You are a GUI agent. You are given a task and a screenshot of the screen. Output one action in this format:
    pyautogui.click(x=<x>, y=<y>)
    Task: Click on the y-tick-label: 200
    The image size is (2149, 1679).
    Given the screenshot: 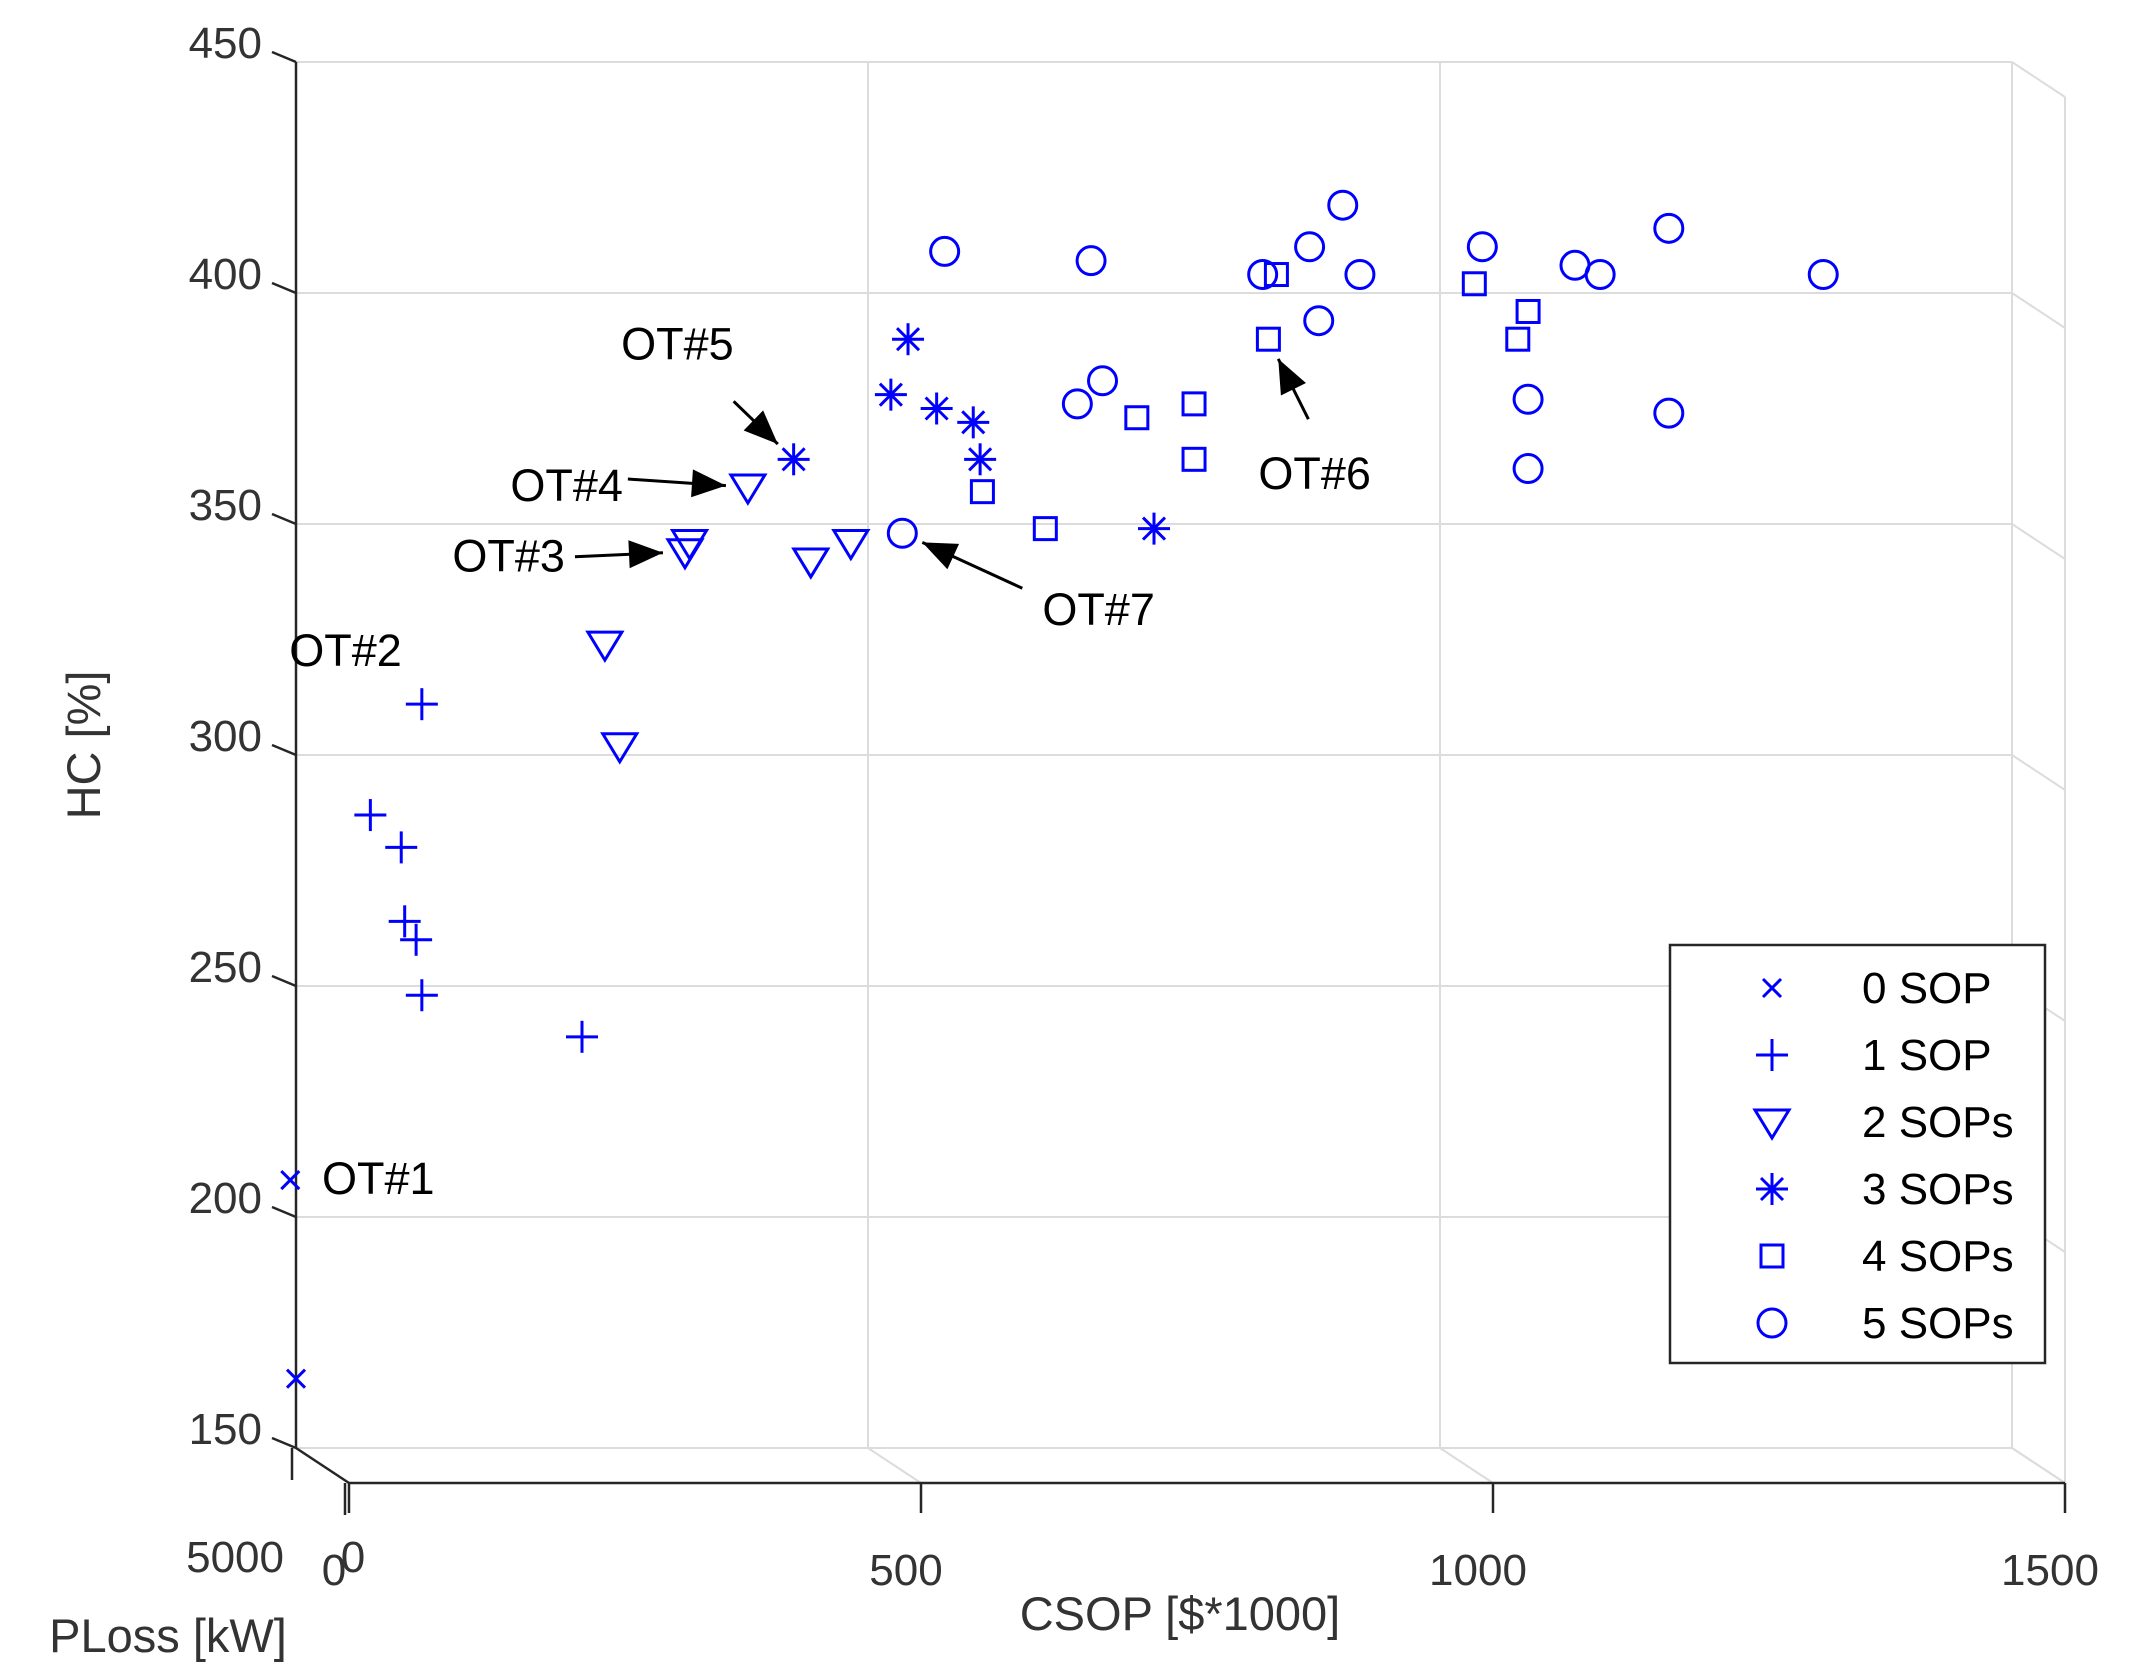 What is the action you would take?
    pyautogui.click(x=225, y=1198)
    